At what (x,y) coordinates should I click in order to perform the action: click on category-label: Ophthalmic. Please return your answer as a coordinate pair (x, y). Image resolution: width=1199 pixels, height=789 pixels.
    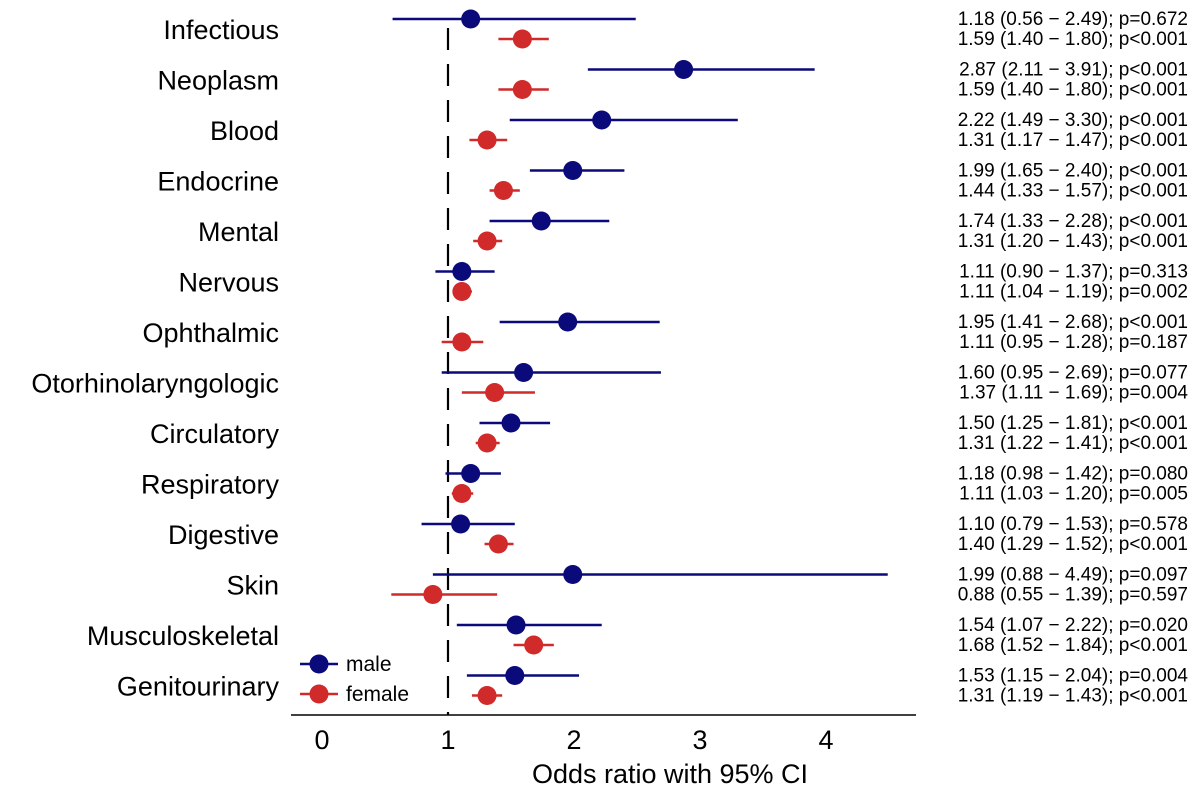
    Looking at the image, I should click on (210, 333).